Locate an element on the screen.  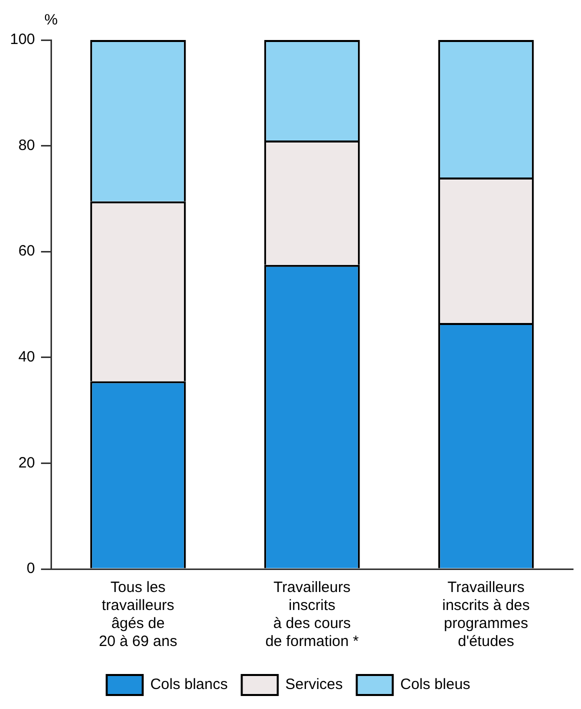
x-tick-label: Travailleurs inscrits à des cours de formation * is located at coordinates (312, 614).